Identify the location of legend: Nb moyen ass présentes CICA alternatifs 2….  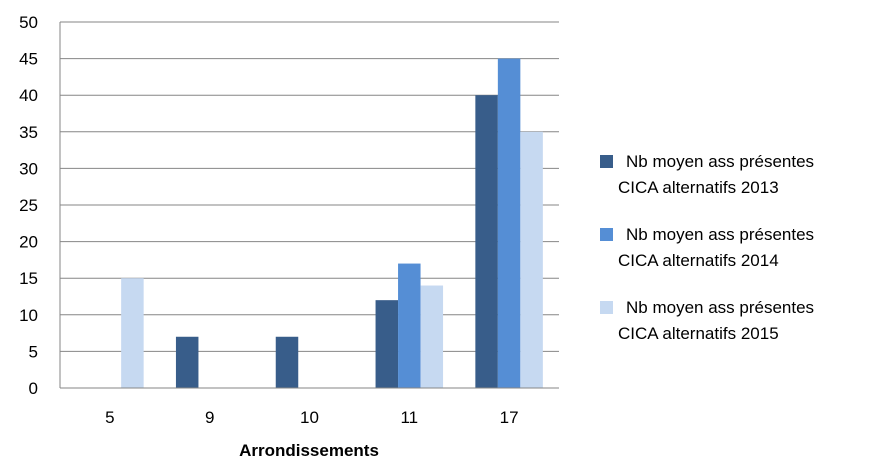
(707, 247).